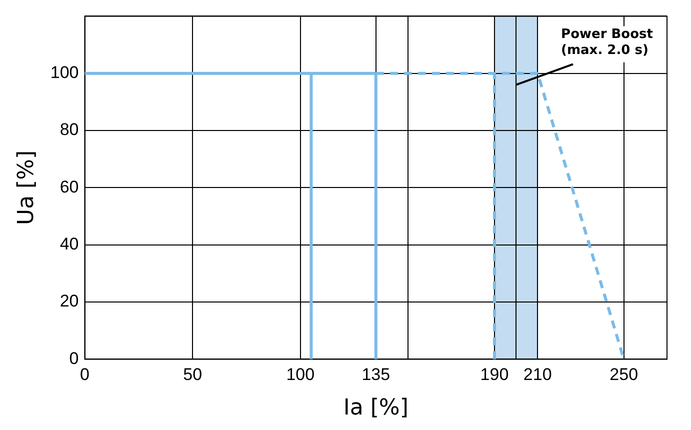  What do you see at coordinates (192, 374) in the screenshot?
I see `x-tick-label: 50` at bounding box center [192, 374].